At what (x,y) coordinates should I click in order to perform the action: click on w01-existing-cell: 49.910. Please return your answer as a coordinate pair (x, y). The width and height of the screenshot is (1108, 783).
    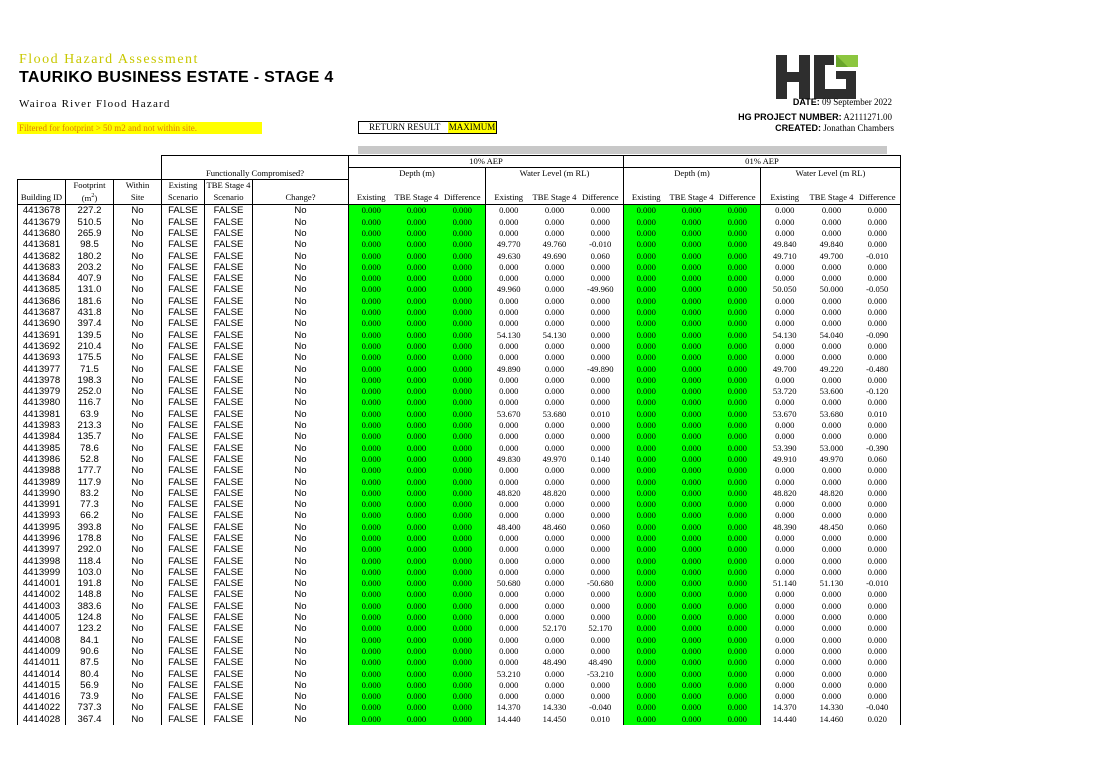
    Looking at the image, I should click on (784, 459).